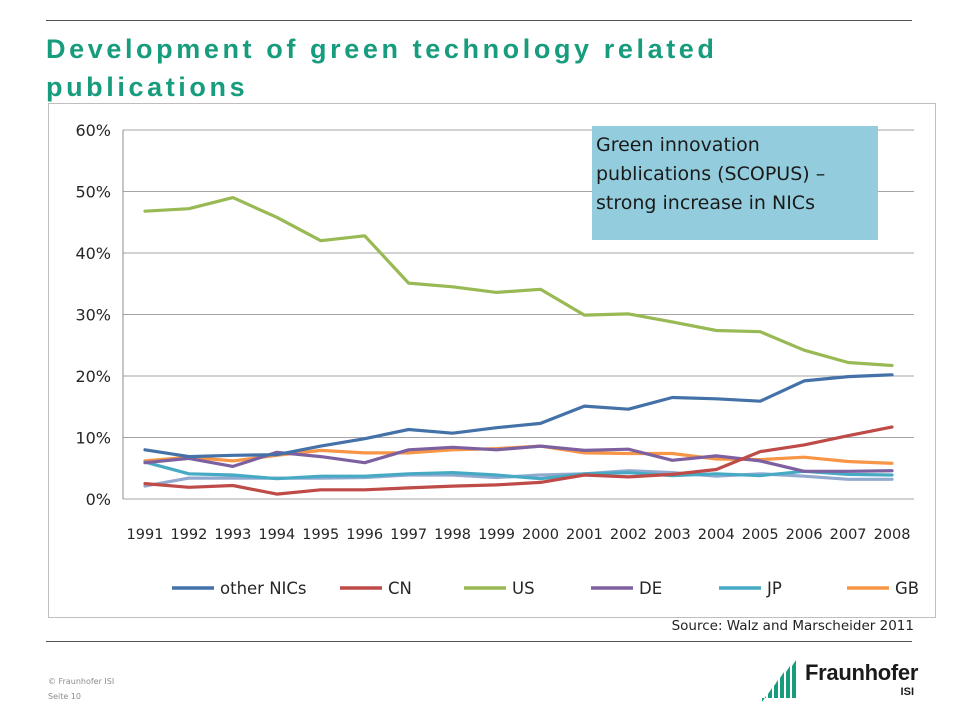 Image resolution: width=960 pixels, height=720 pixels. I want to click on page-number: Seite 10, so click(65, 696).